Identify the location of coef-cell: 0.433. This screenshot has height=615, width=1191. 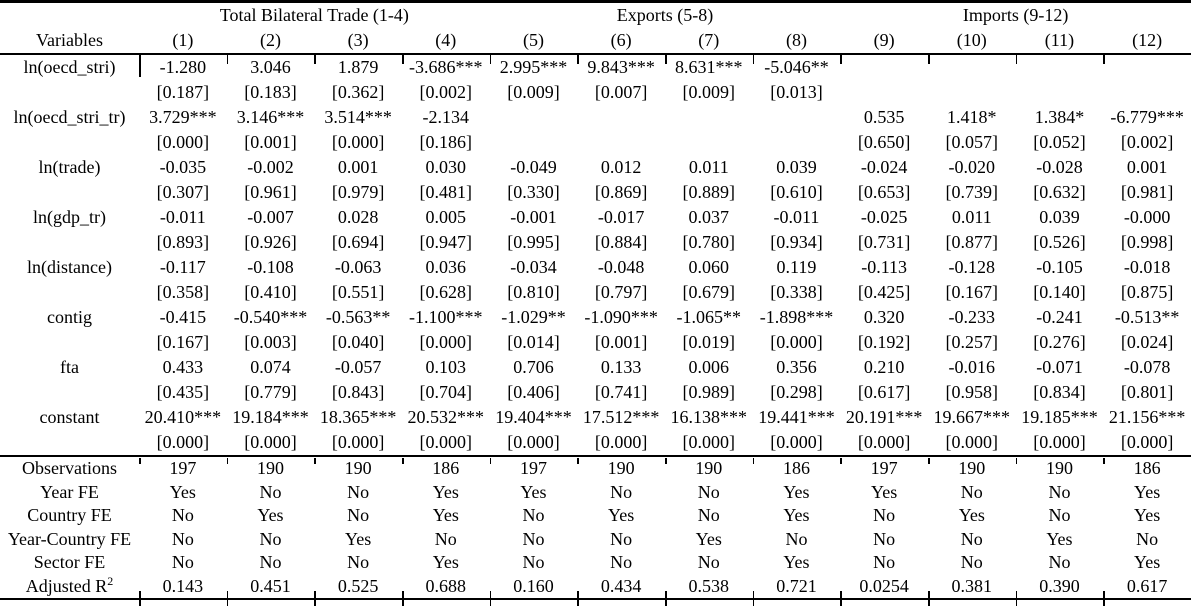
(183, 367).